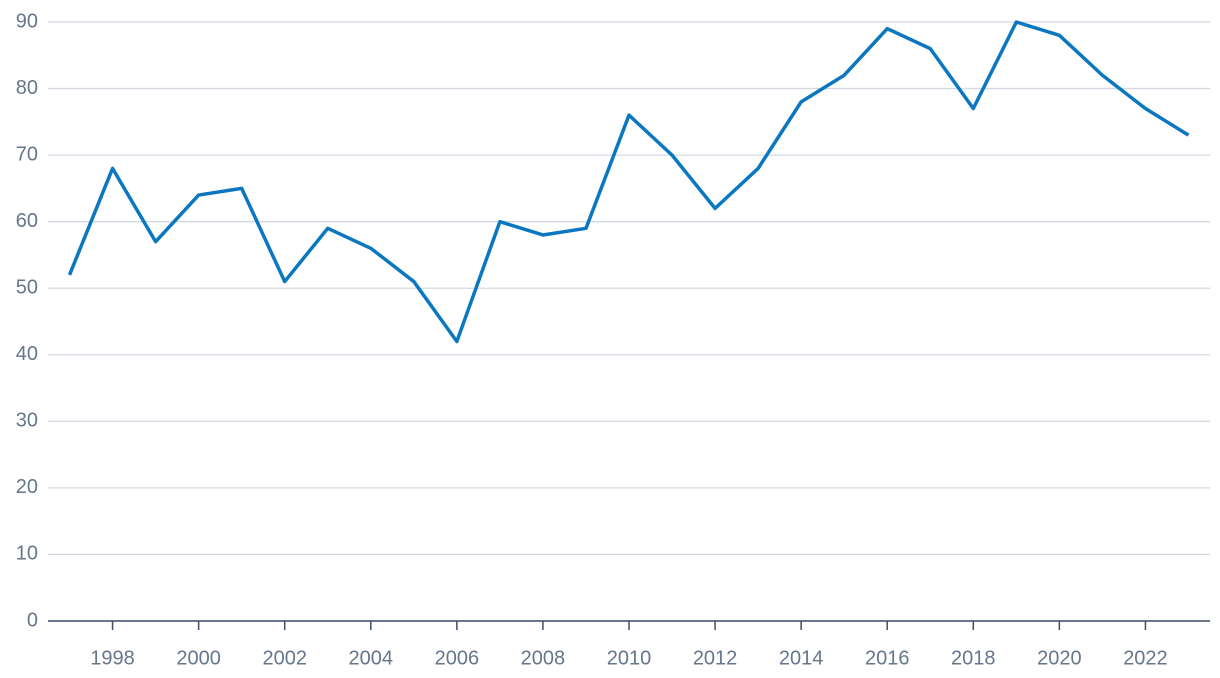  I want to click on x-tick-label: 1998, so click(112, 658).